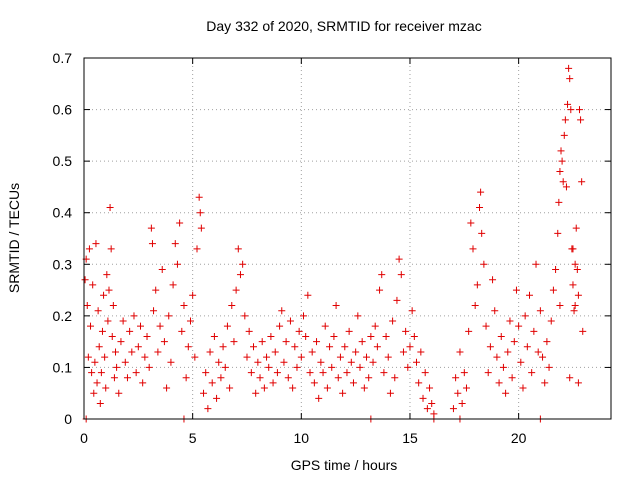 The width and height of the screenshot is (640, 480). I want to click on y-tick-label: 0.5, so click(63, 161).